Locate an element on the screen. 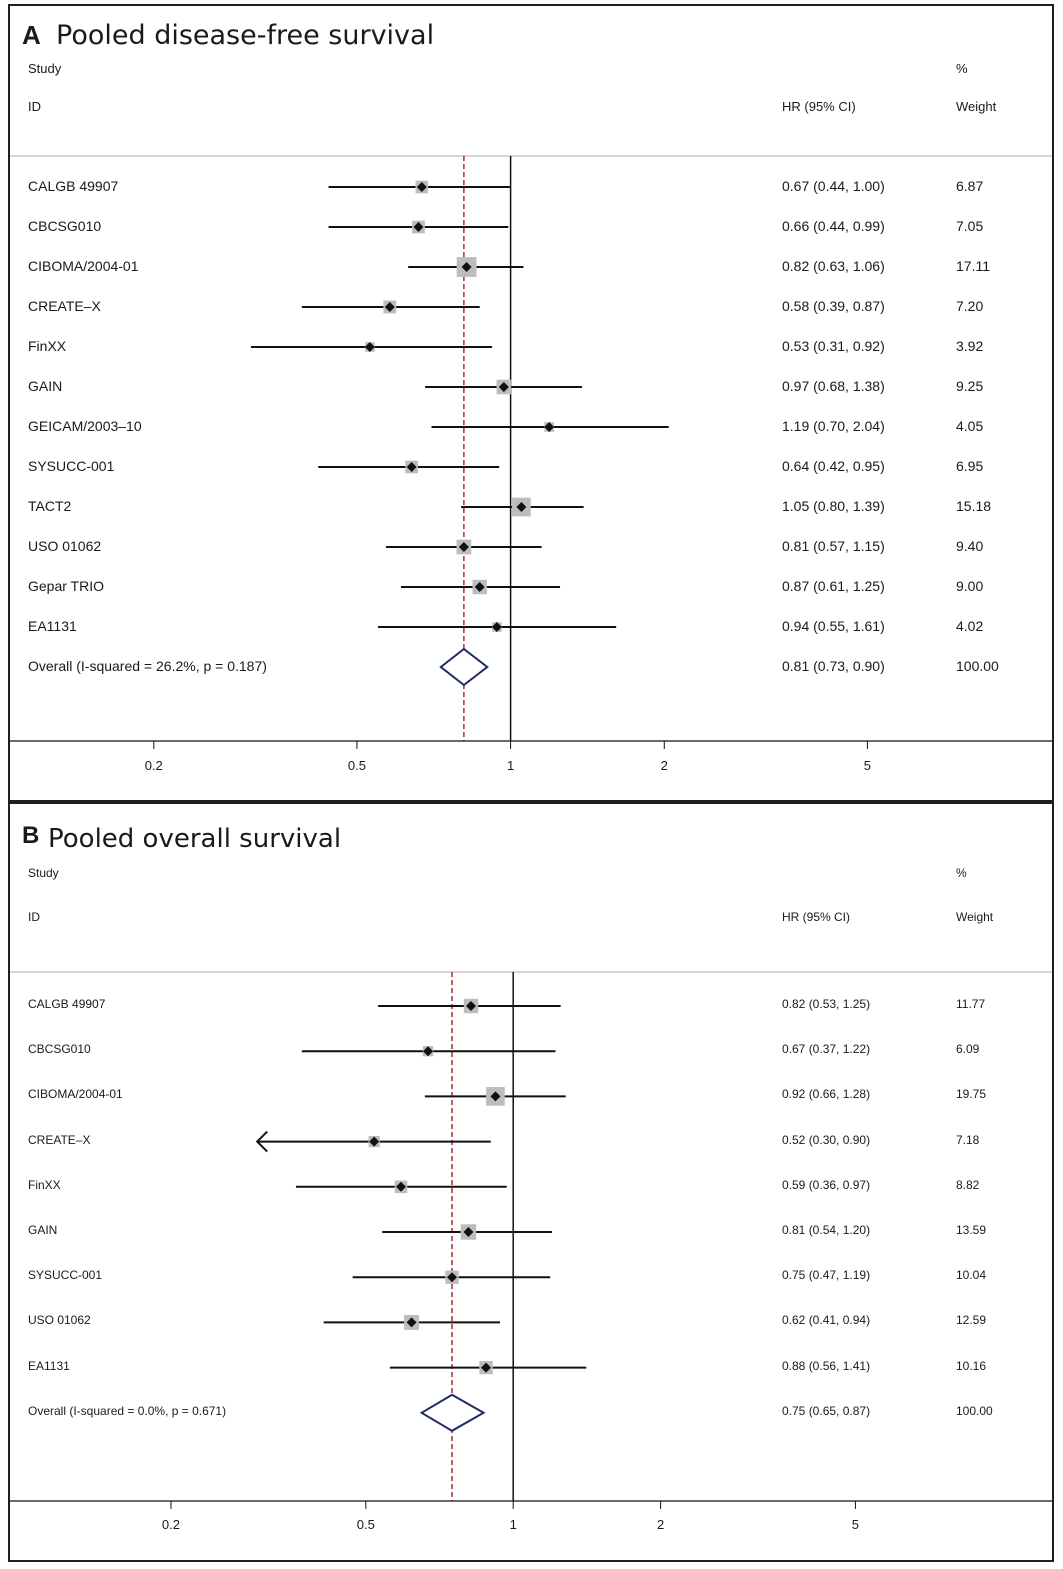  weight-value: 15.18 is located at coordinates (974, 506).